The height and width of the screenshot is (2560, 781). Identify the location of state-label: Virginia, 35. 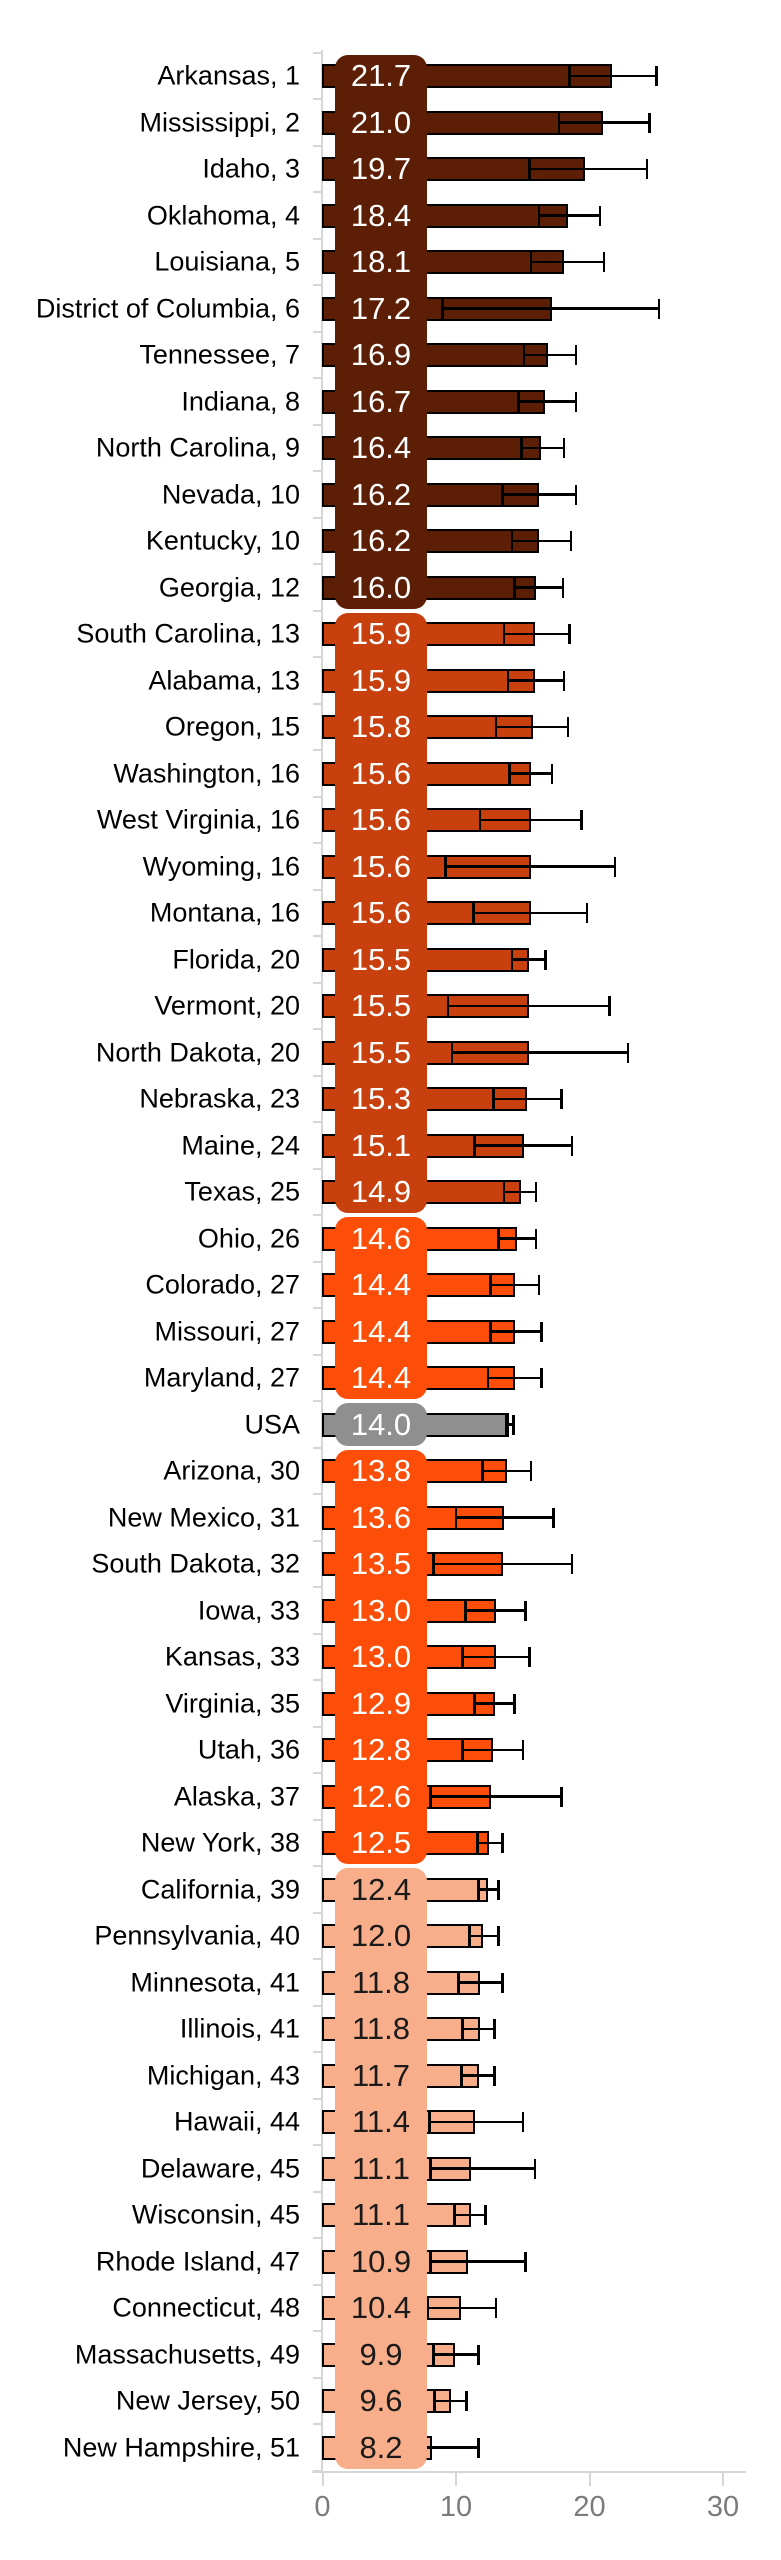
(232, 1703).